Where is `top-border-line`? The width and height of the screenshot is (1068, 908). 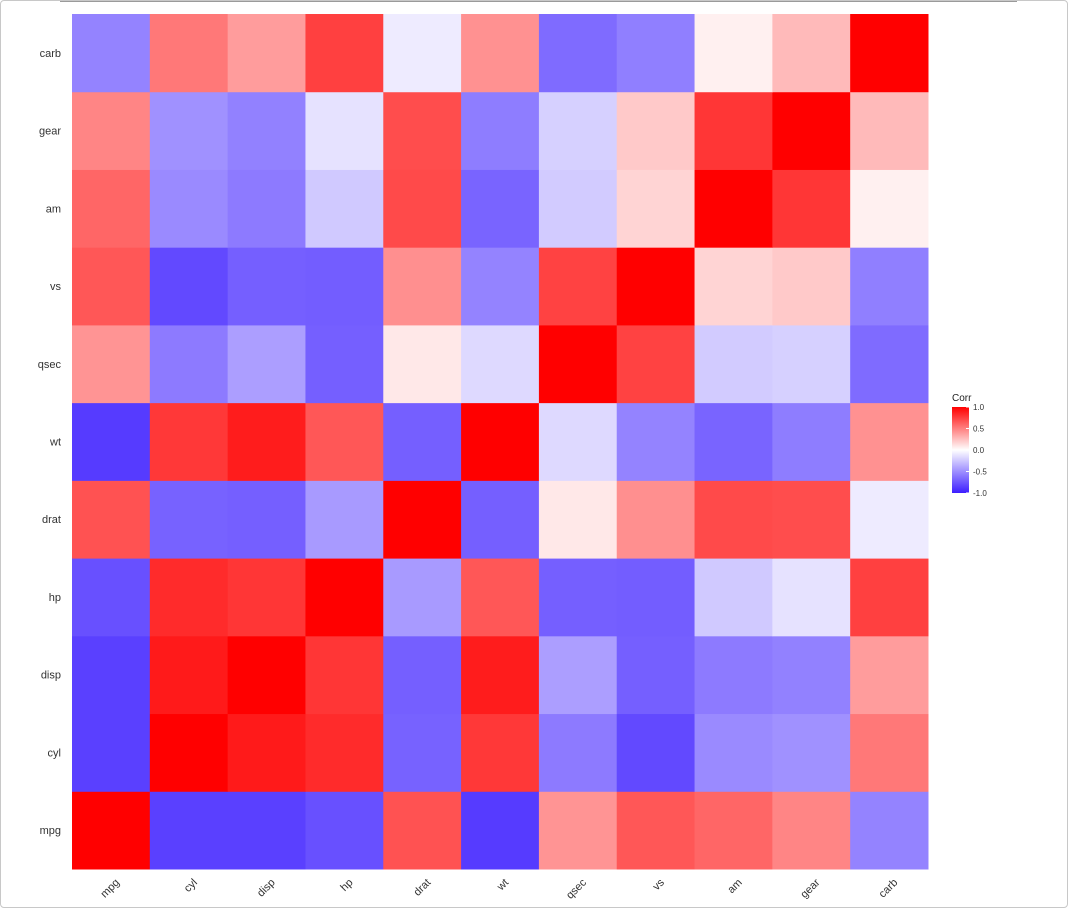
top-border-line is located at coordinates (538, 1).